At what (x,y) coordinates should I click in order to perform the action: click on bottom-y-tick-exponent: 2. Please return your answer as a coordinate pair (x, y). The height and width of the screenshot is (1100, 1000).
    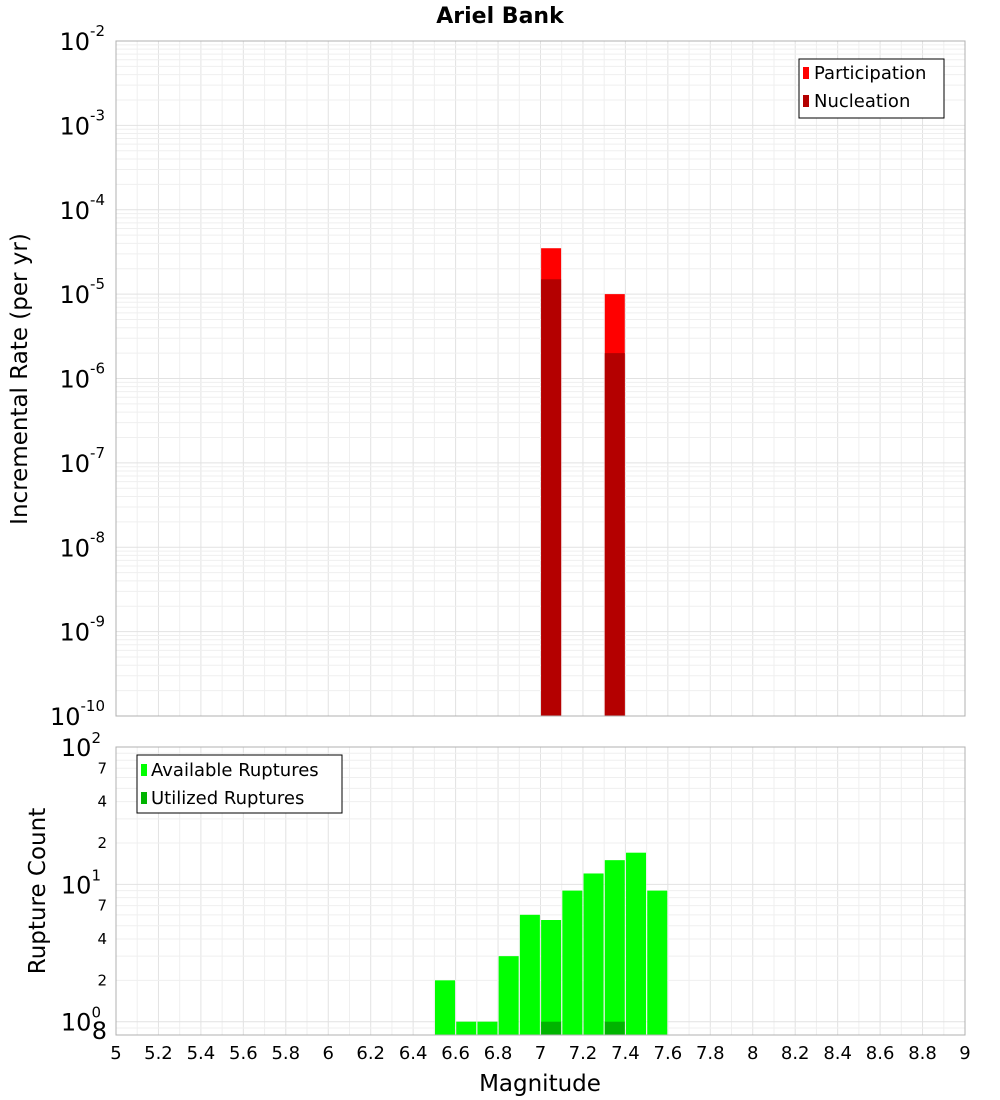
    Looking at the image, I should click on (96, 738).